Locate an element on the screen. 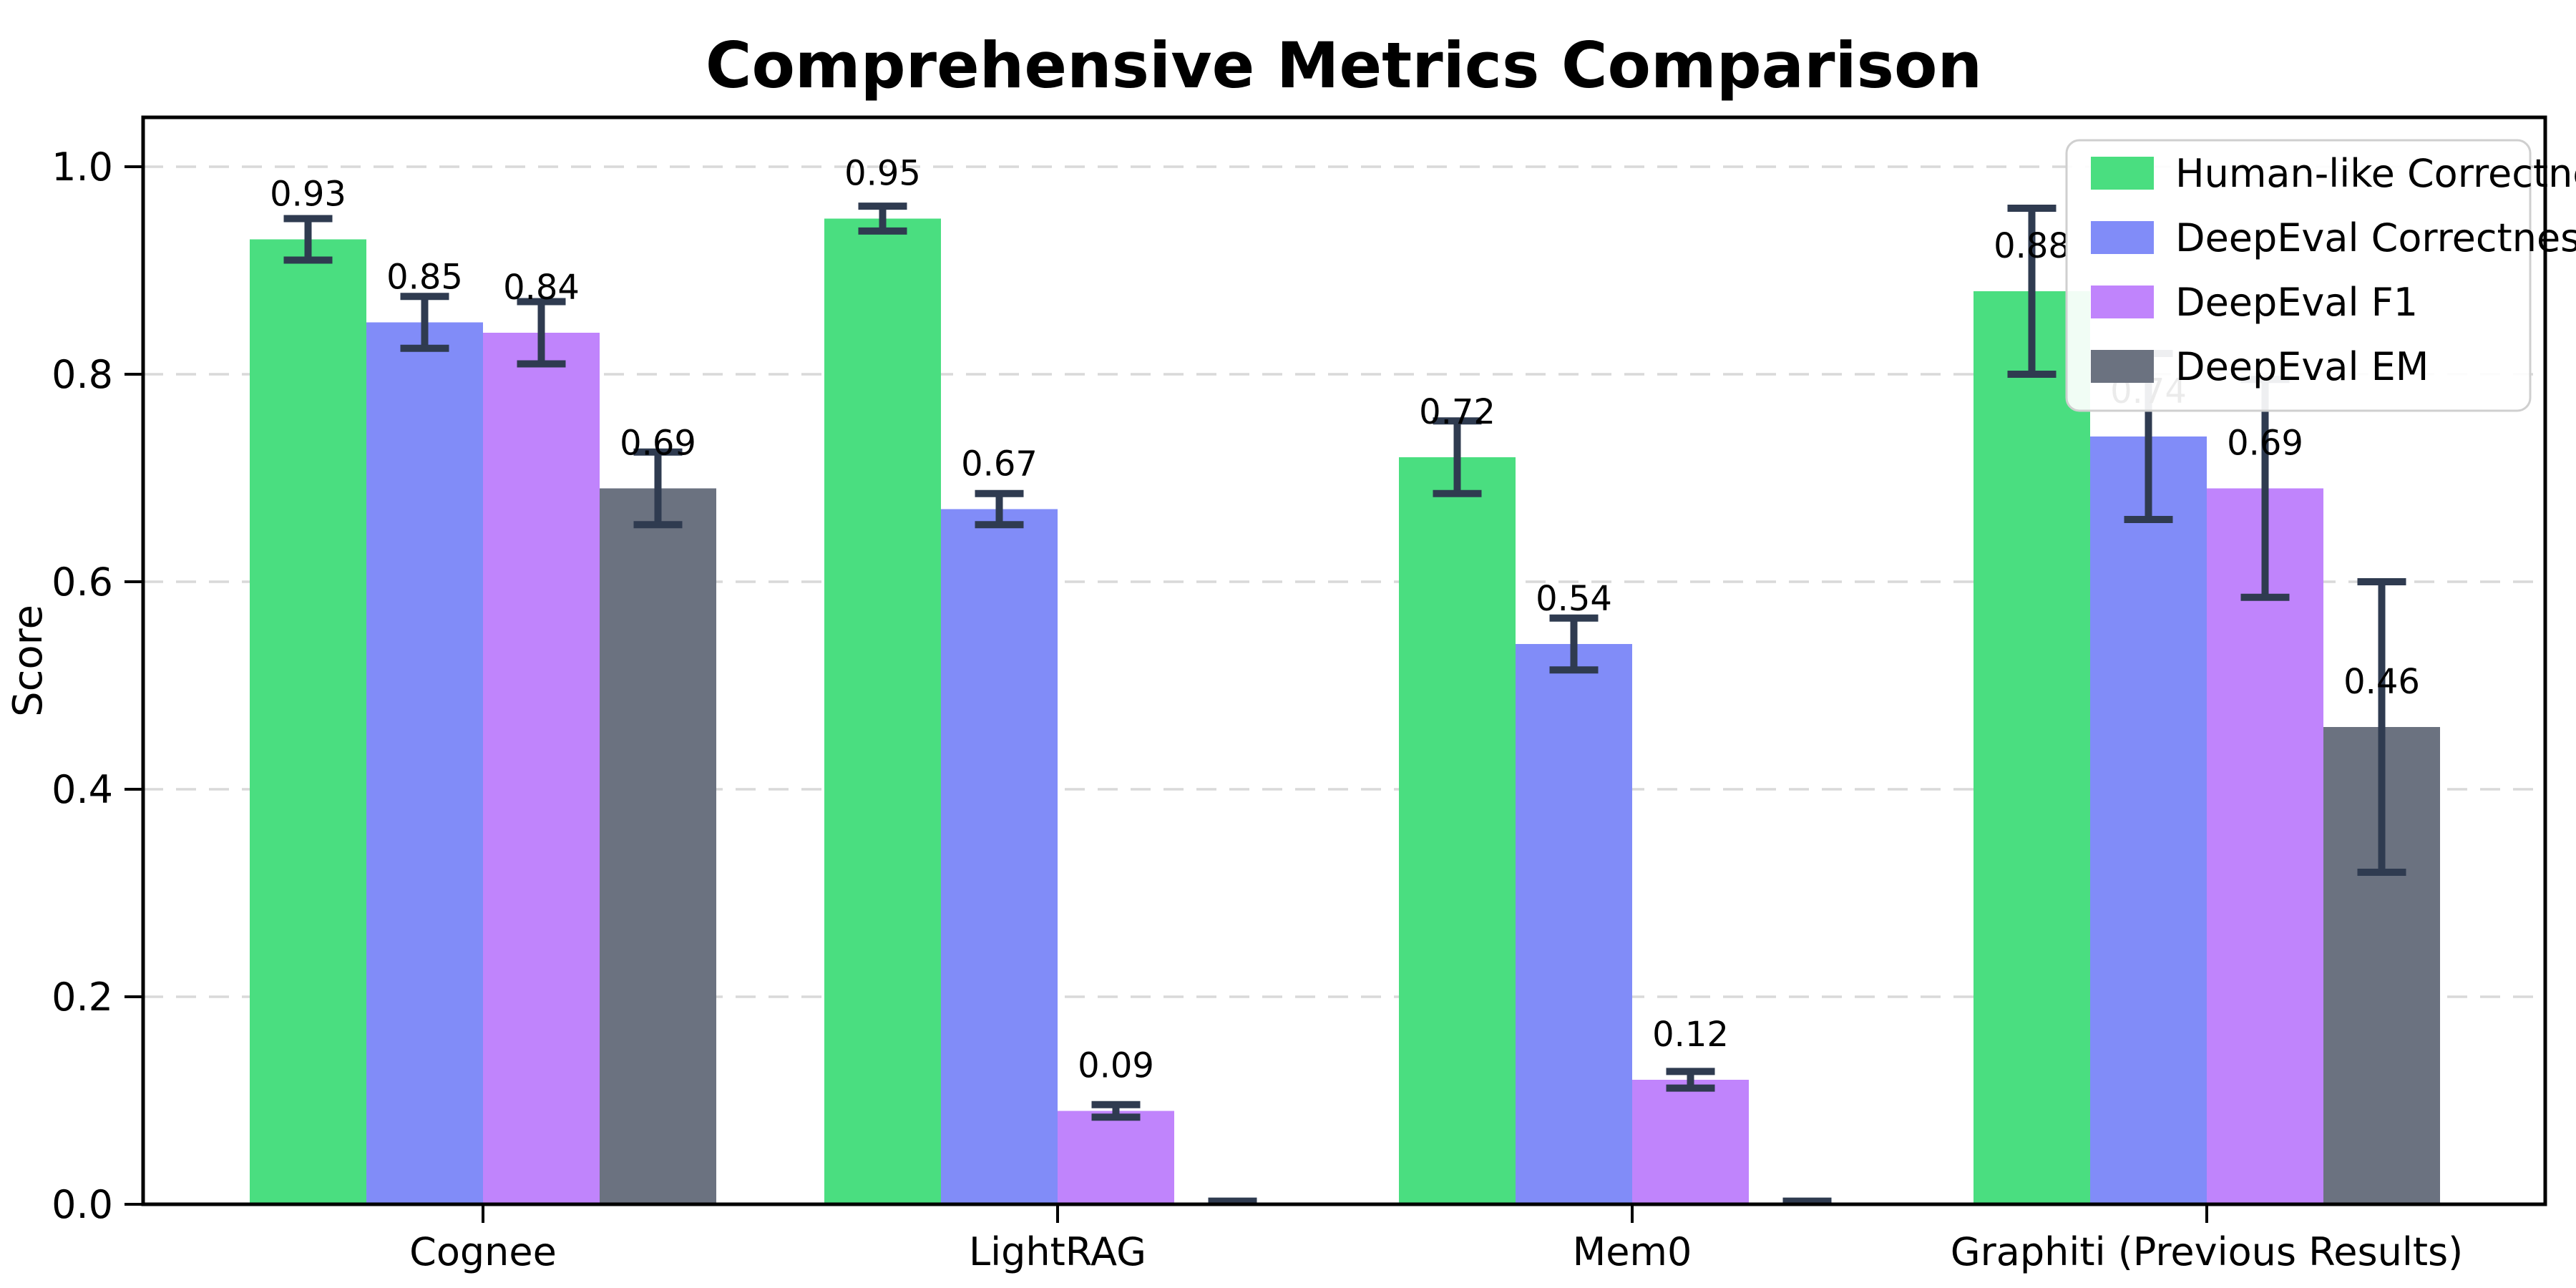  bar-value-label: 0.54 is located at coordinates (1574, 599).